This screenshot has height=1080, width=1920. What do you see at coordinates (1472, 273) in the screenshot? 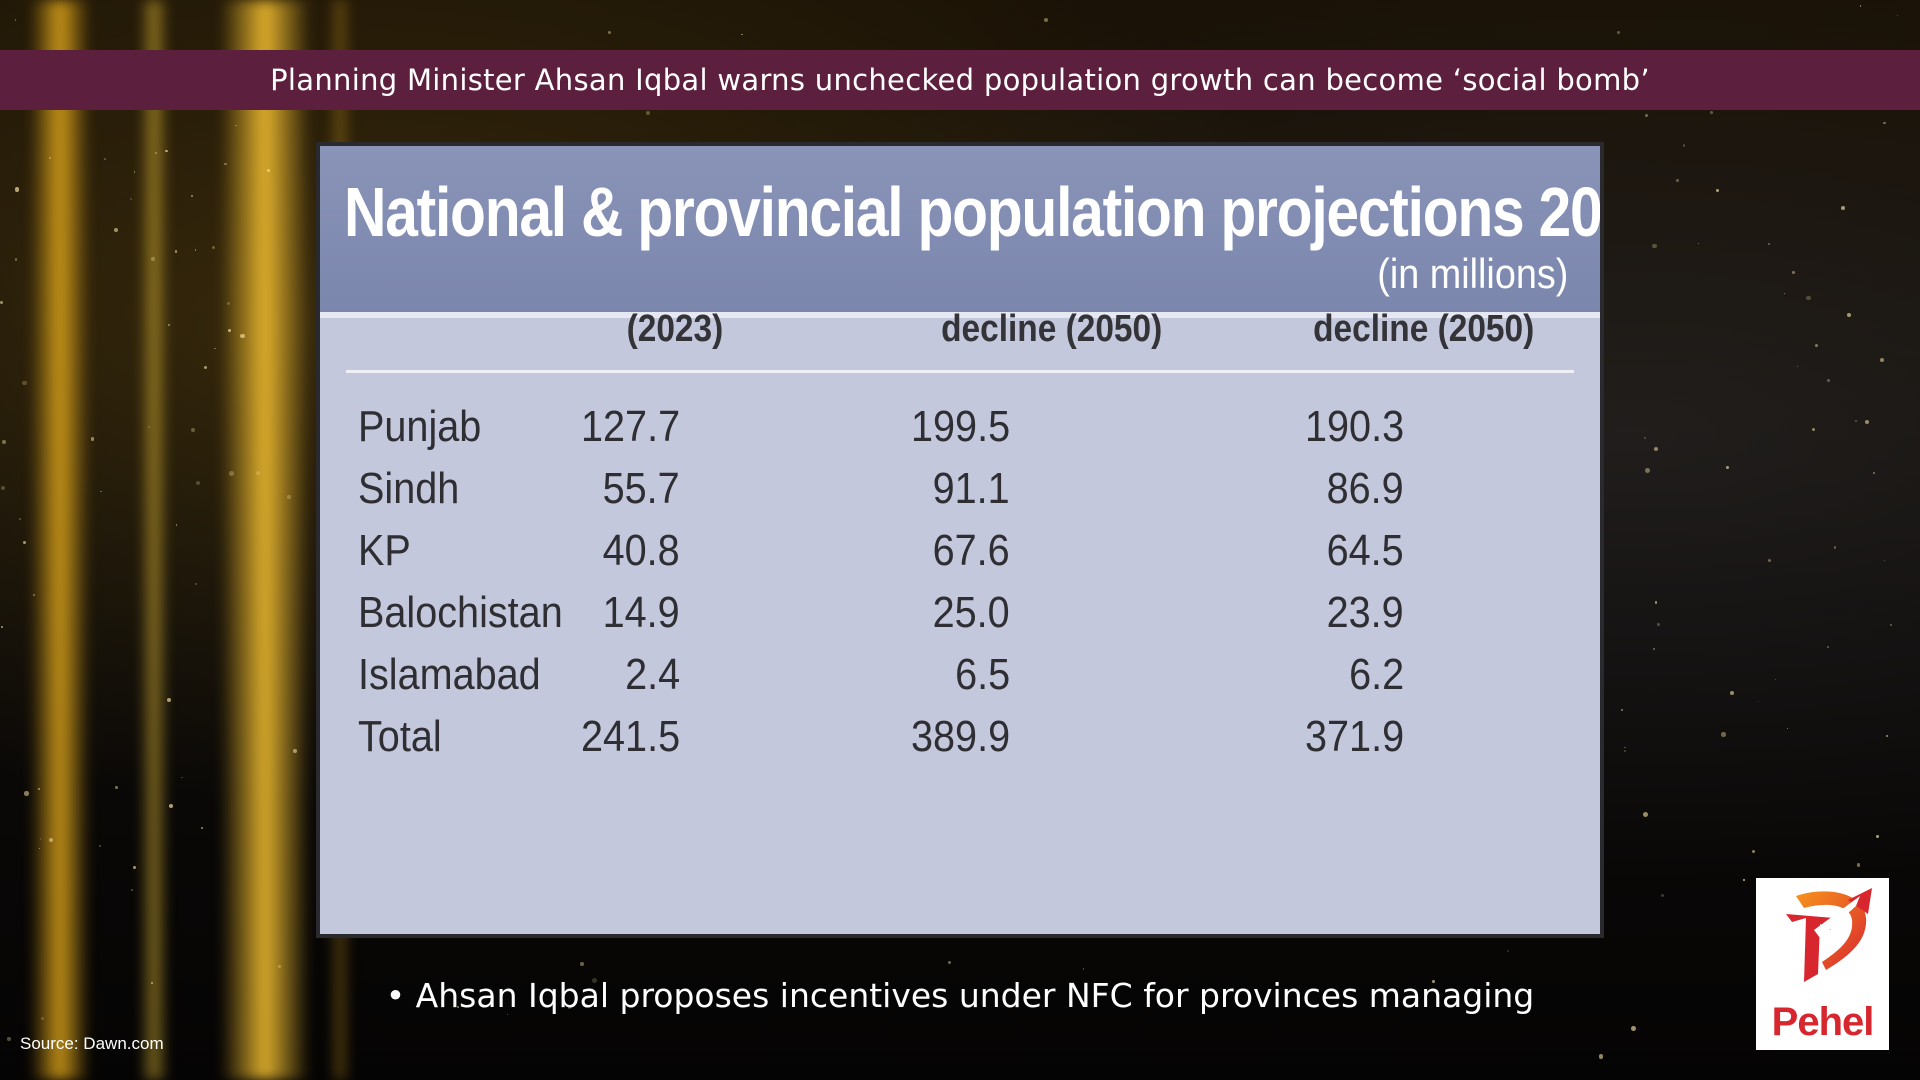
I see `card-subtitle: (in millions)` at bounding box center [1472, 273].